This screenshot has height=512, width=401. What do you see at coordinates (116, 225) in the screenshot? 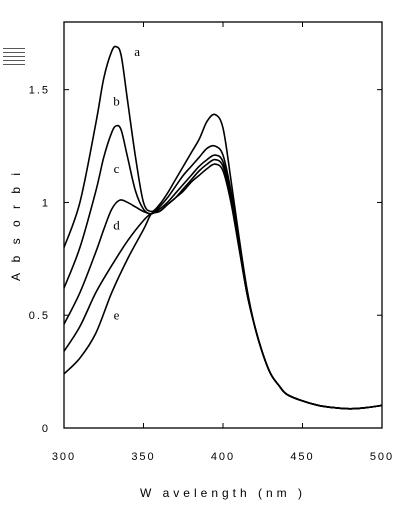
I see `curve-label-d: d` at bounding box center [116, 225].